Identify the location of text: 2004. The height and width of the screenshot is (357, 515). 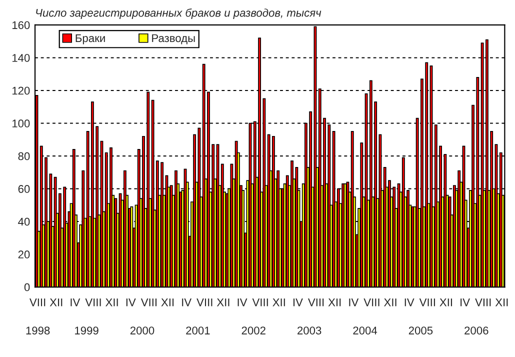
(365, 330).